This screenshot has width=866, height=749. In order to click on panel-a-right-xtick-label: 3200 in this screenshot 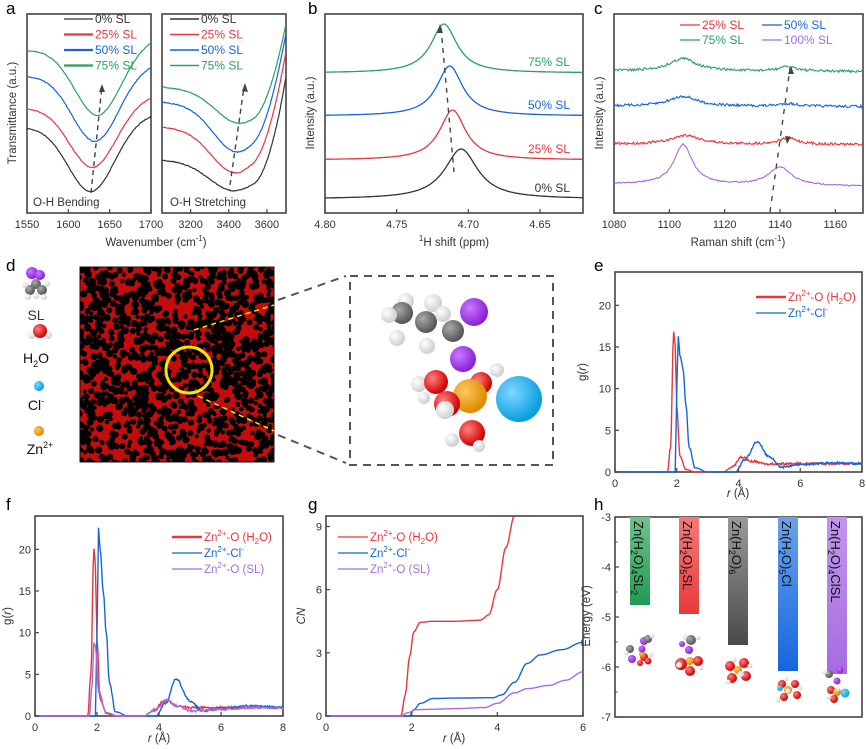, I will do `click(190, 225)`.